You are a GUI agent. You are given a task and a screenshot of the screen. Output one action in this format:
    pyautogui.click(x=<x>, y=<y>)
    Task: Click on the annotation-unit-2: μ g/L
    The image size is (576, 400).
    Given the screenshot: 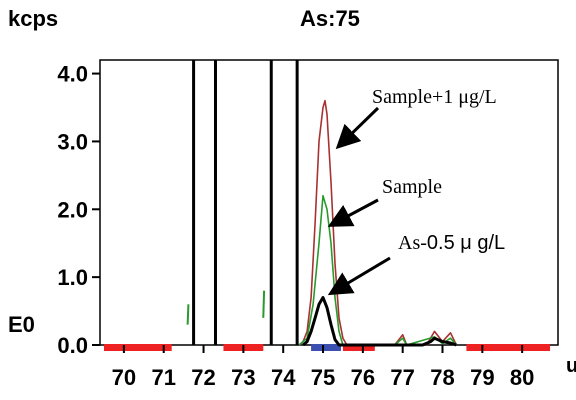 What is the action you would take?
    pyautogui.click(x=480, y=243)
    